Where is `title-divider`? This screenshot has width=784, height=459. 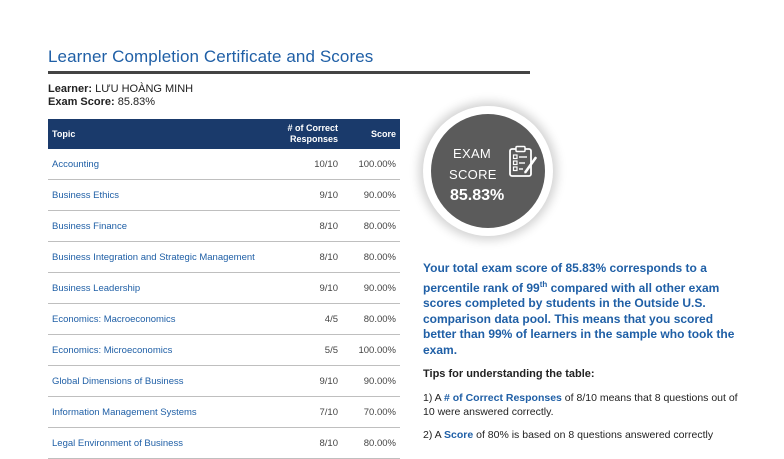 title-divider is located at coordinates (289, 72).